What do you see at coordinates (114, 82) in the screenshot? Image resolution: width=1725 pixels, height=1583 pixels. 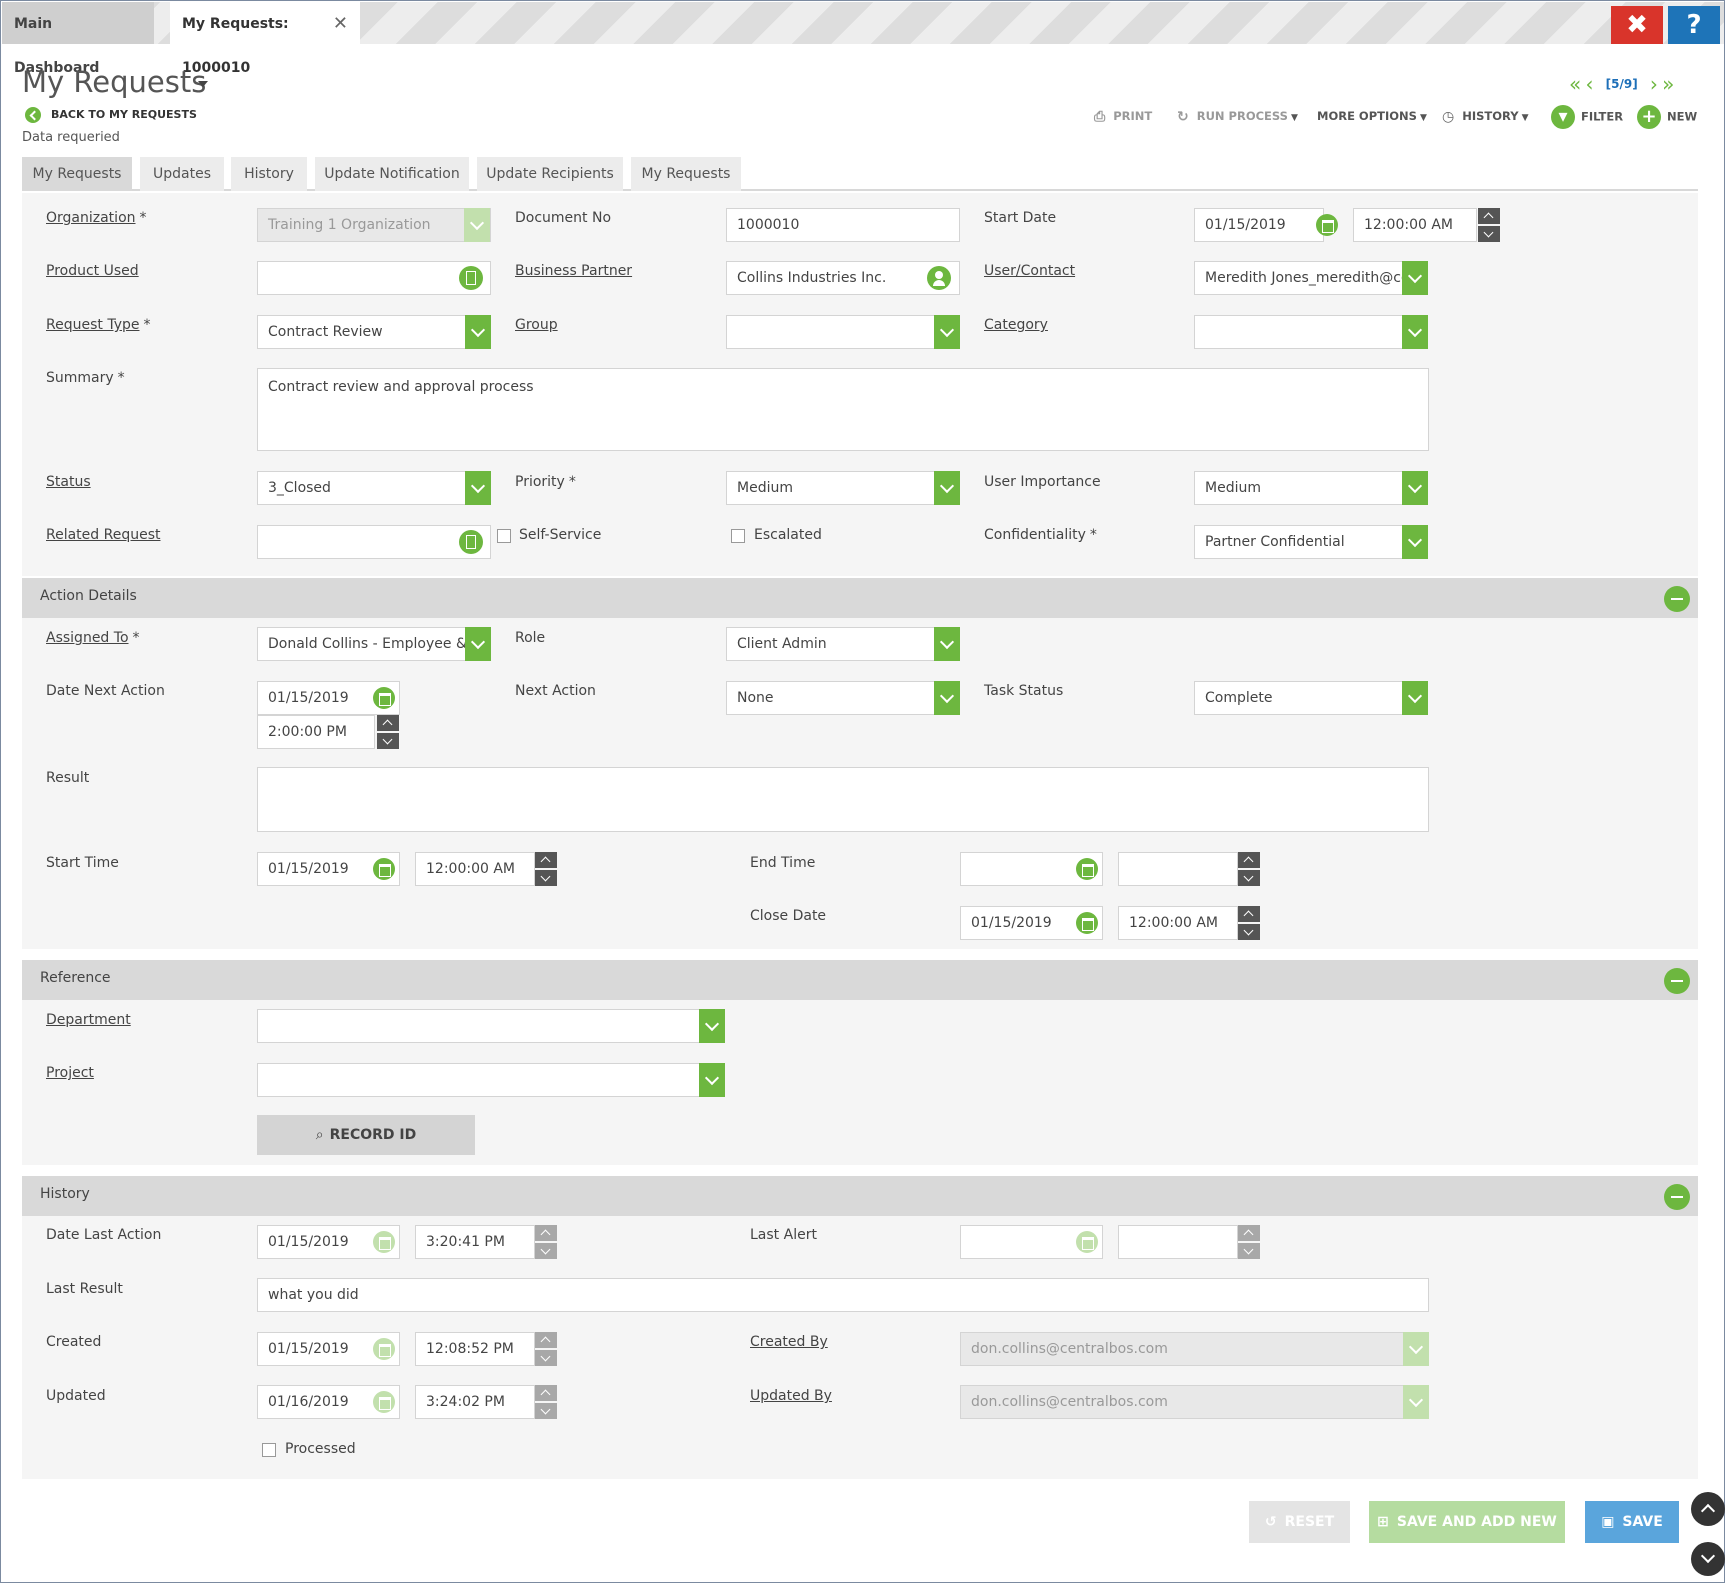 I see `page-title: My Requests` at bounding box center [114, 82].